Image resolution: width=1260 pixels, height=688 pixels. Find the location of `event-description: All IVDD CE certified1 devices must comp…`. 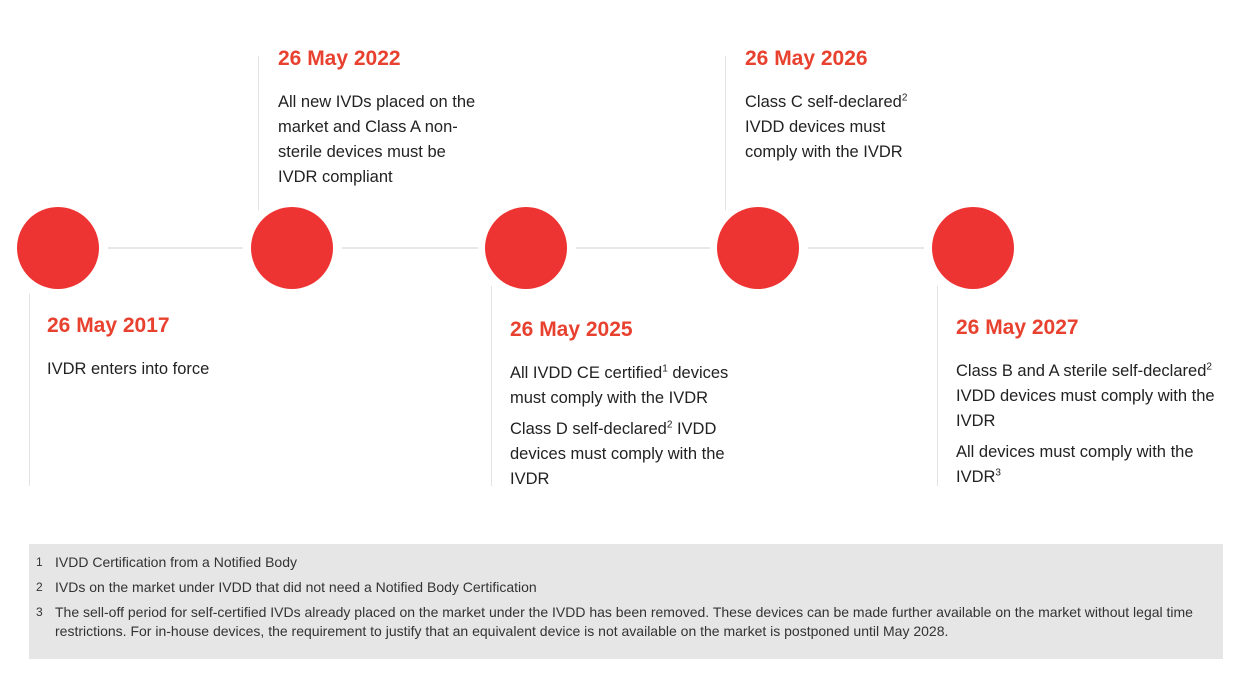

event-description: All IVDD CE certified1 devices must comp… is located at coordinates (630, 386).